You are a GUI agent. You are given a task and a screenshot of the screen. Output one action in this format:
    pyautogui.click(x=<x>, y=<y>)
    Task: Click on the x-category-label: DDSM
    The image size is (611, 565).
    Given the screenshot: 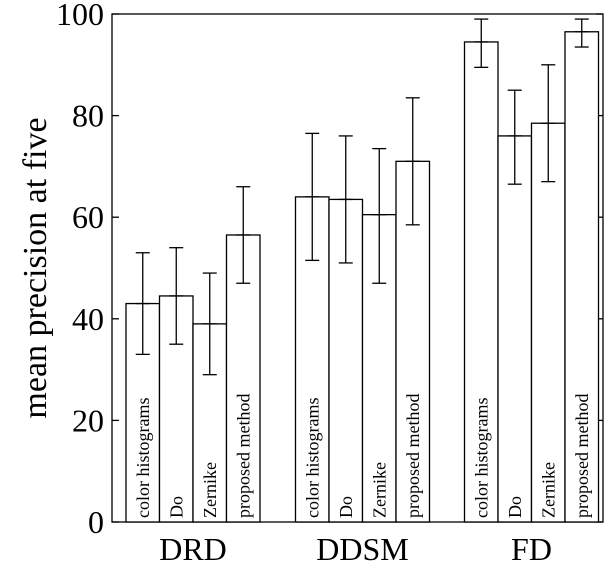 What is the action you would take?
    pyautogui.click(x=362, y=548)
    